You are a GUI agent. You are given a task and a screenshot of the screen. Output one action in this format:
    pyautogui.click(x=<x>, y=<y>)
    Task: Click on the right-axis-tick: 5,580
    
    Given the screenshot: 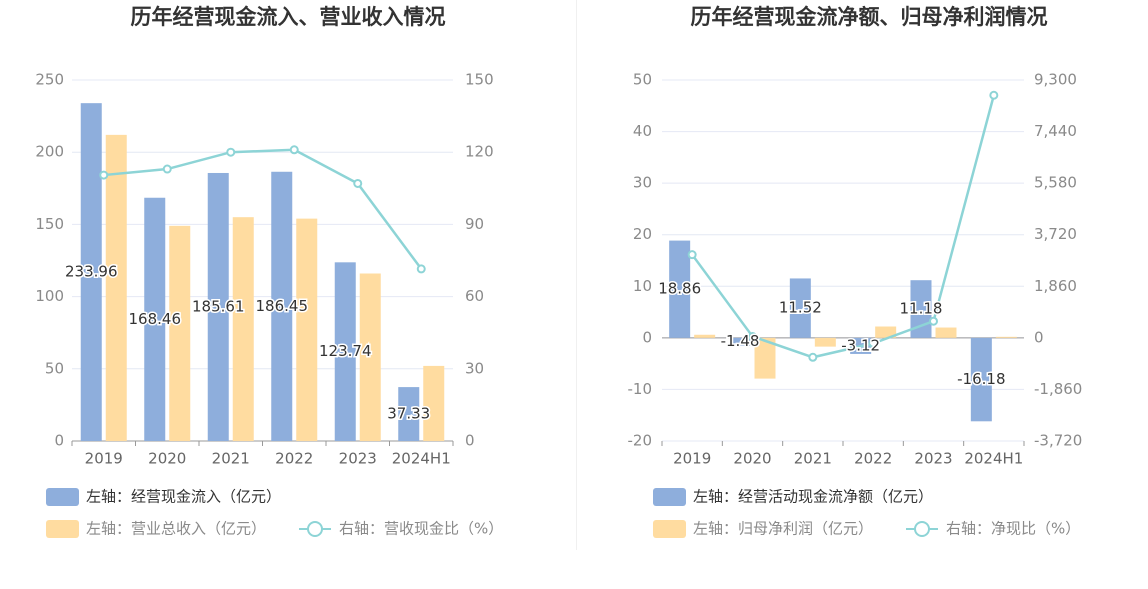 What is the action you would take?
    pyautogui.click(x=1055, y=183)
    